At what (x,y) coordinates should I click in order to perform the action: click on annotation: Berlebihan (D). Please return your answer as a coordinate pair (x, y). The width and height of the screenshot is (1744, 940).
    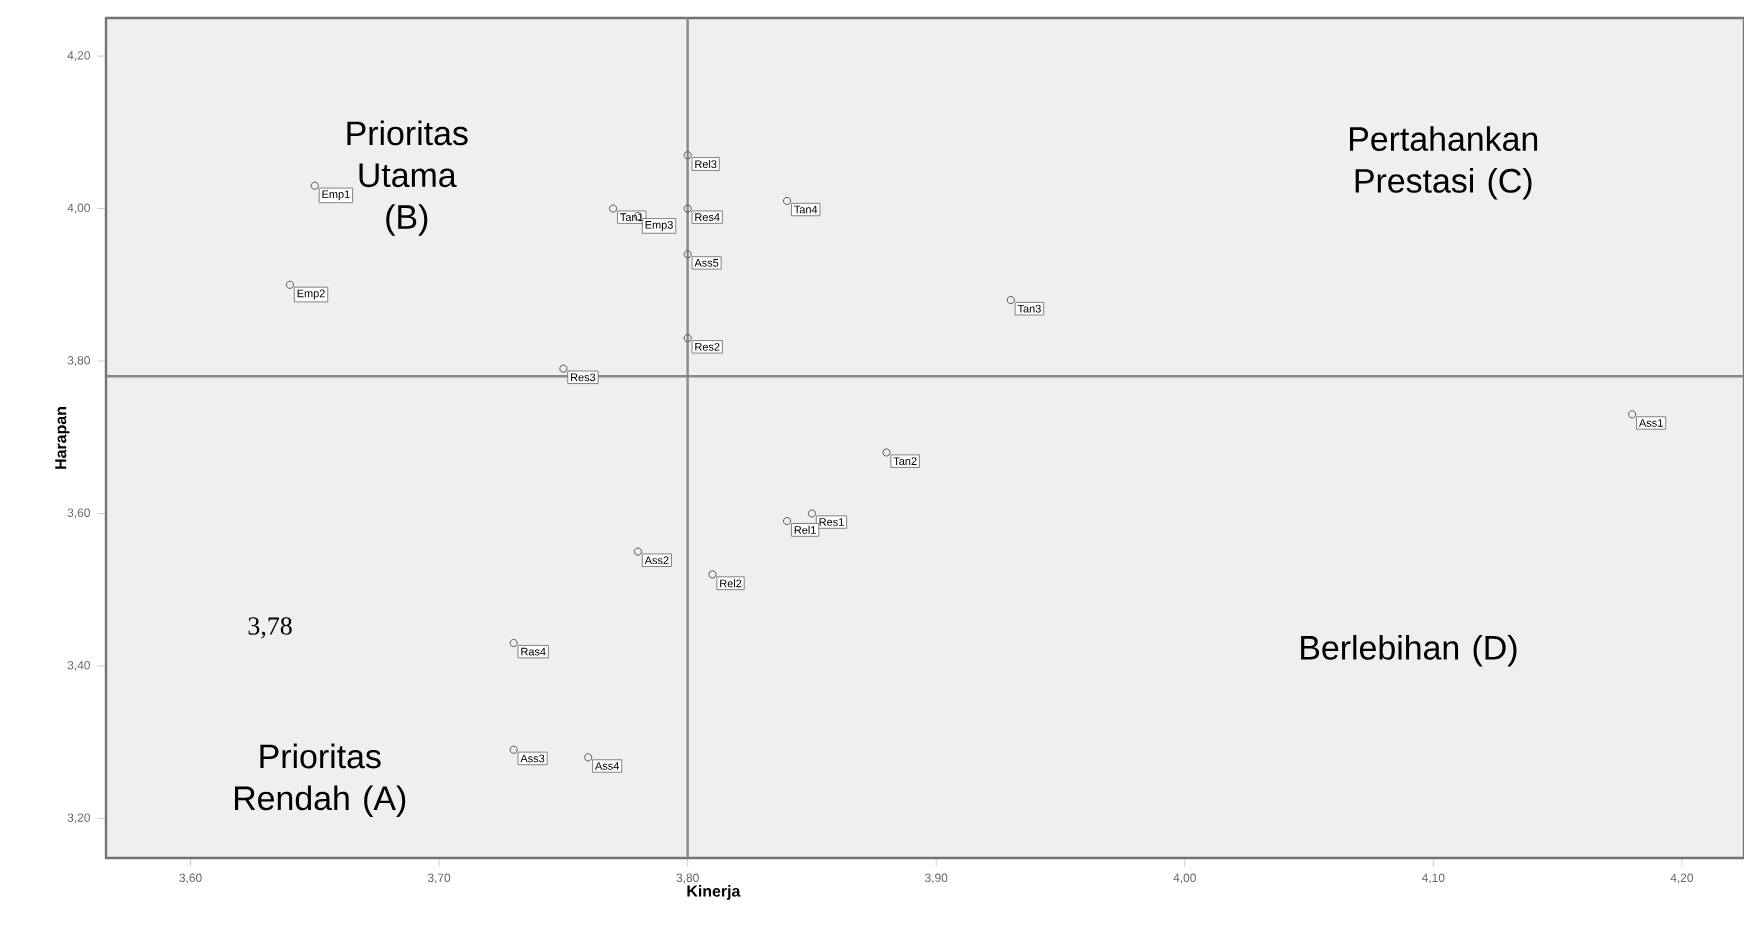
    Looking at the image, I should click on (1409, 650).